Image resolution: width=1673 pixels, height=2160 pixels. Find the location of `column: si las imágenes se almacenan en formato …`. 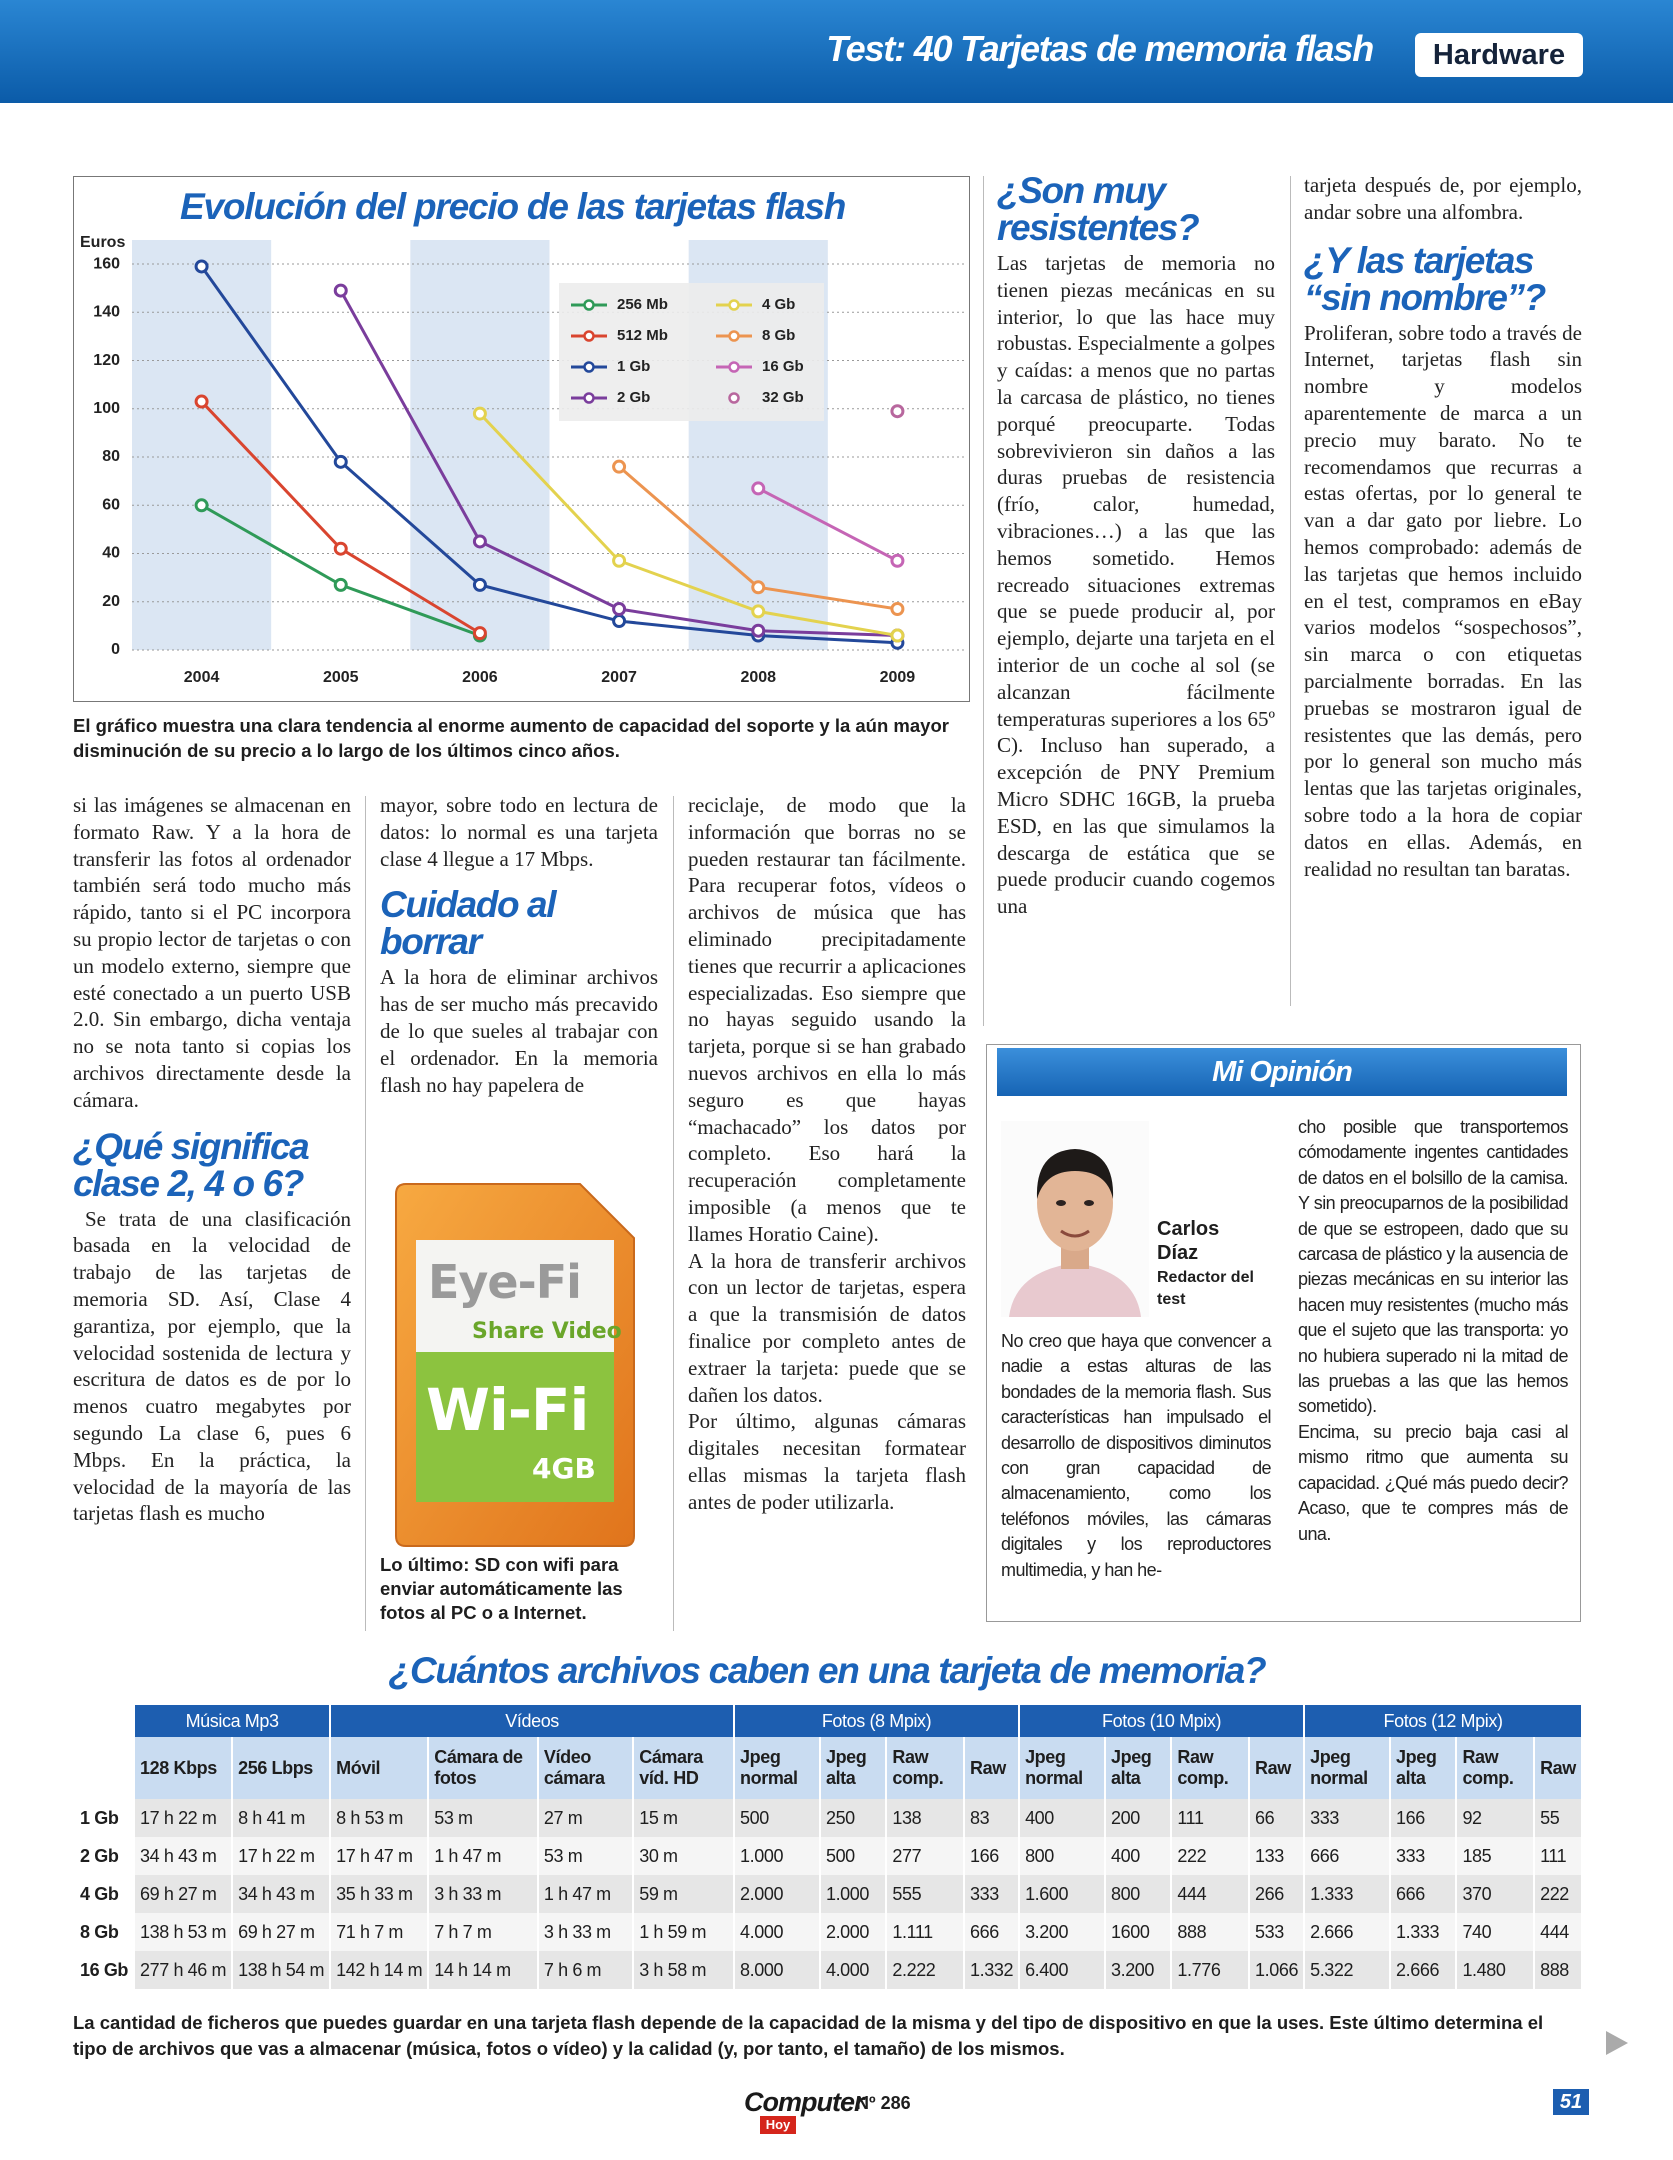

column: si las imágenes se almacenan en formato … is located at coordinates (212, 1159).